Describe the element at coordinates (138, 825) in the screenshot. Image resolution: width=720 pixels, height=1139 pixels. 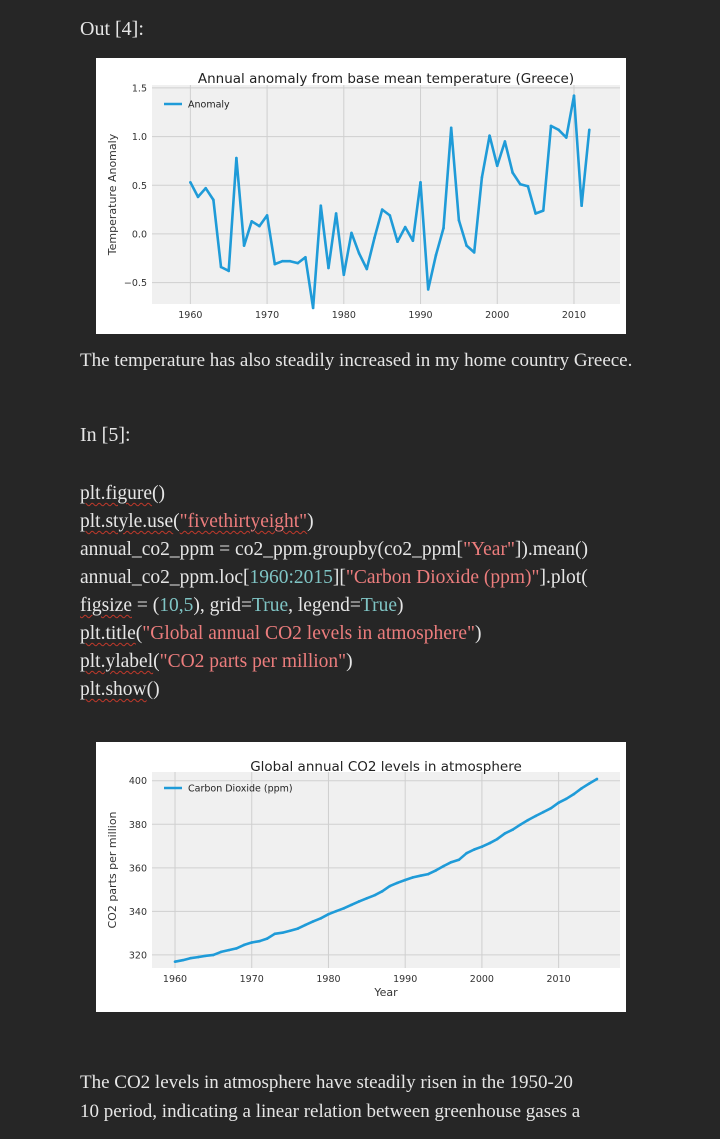
I see `y-tick-label: 380` at that location.